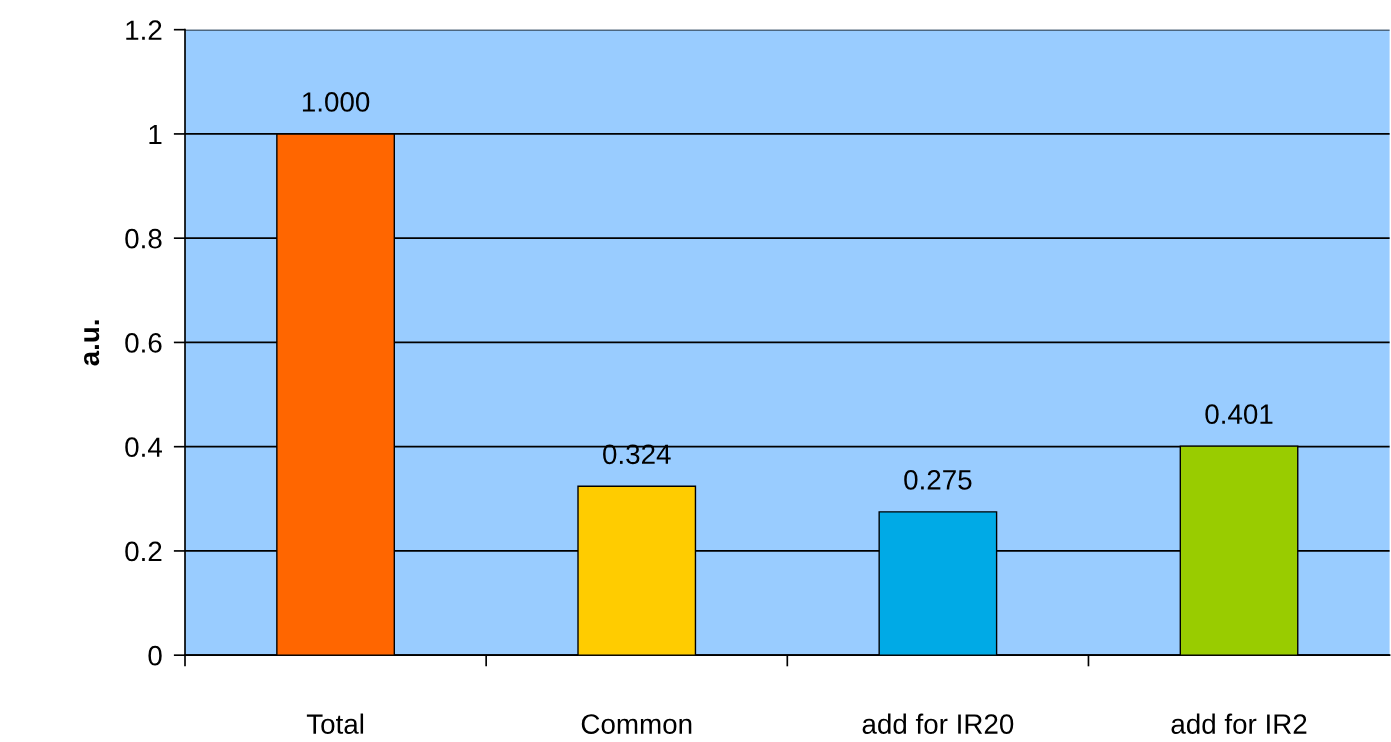  What do you see at coordinates (335, 723) in the screenshot?
I see `x-tick-label: Total` at bounding box center [335, 723].